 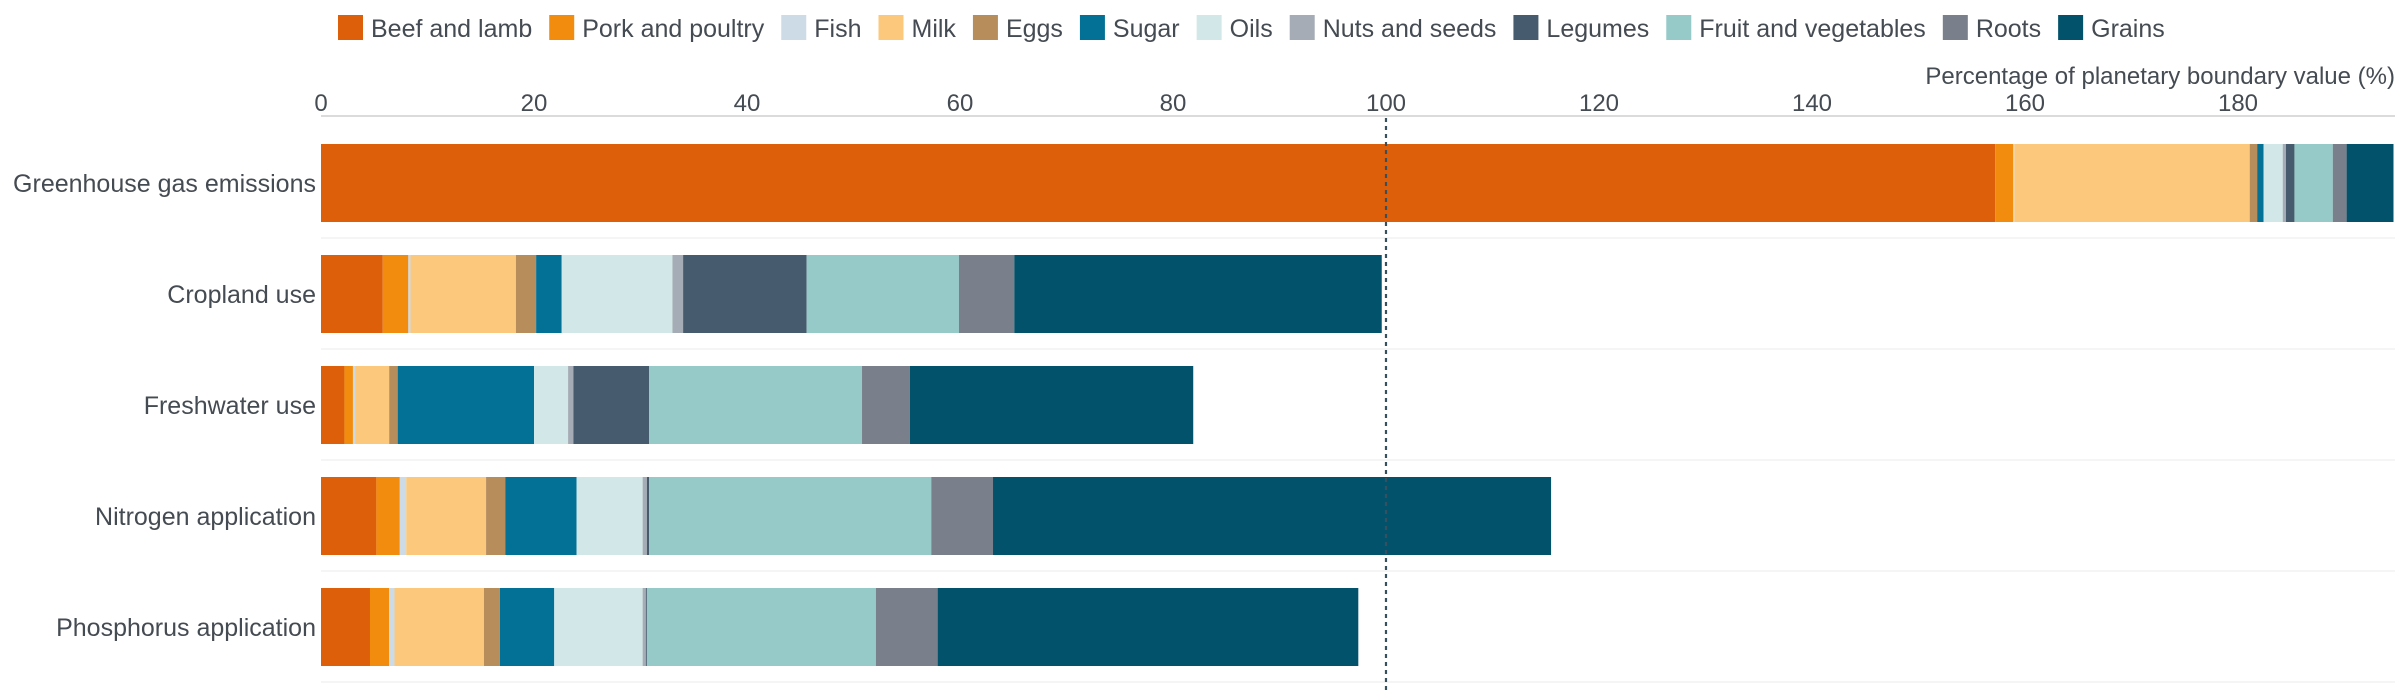 I want to click on legend-swatch-milk, so click(x=891, y=27).